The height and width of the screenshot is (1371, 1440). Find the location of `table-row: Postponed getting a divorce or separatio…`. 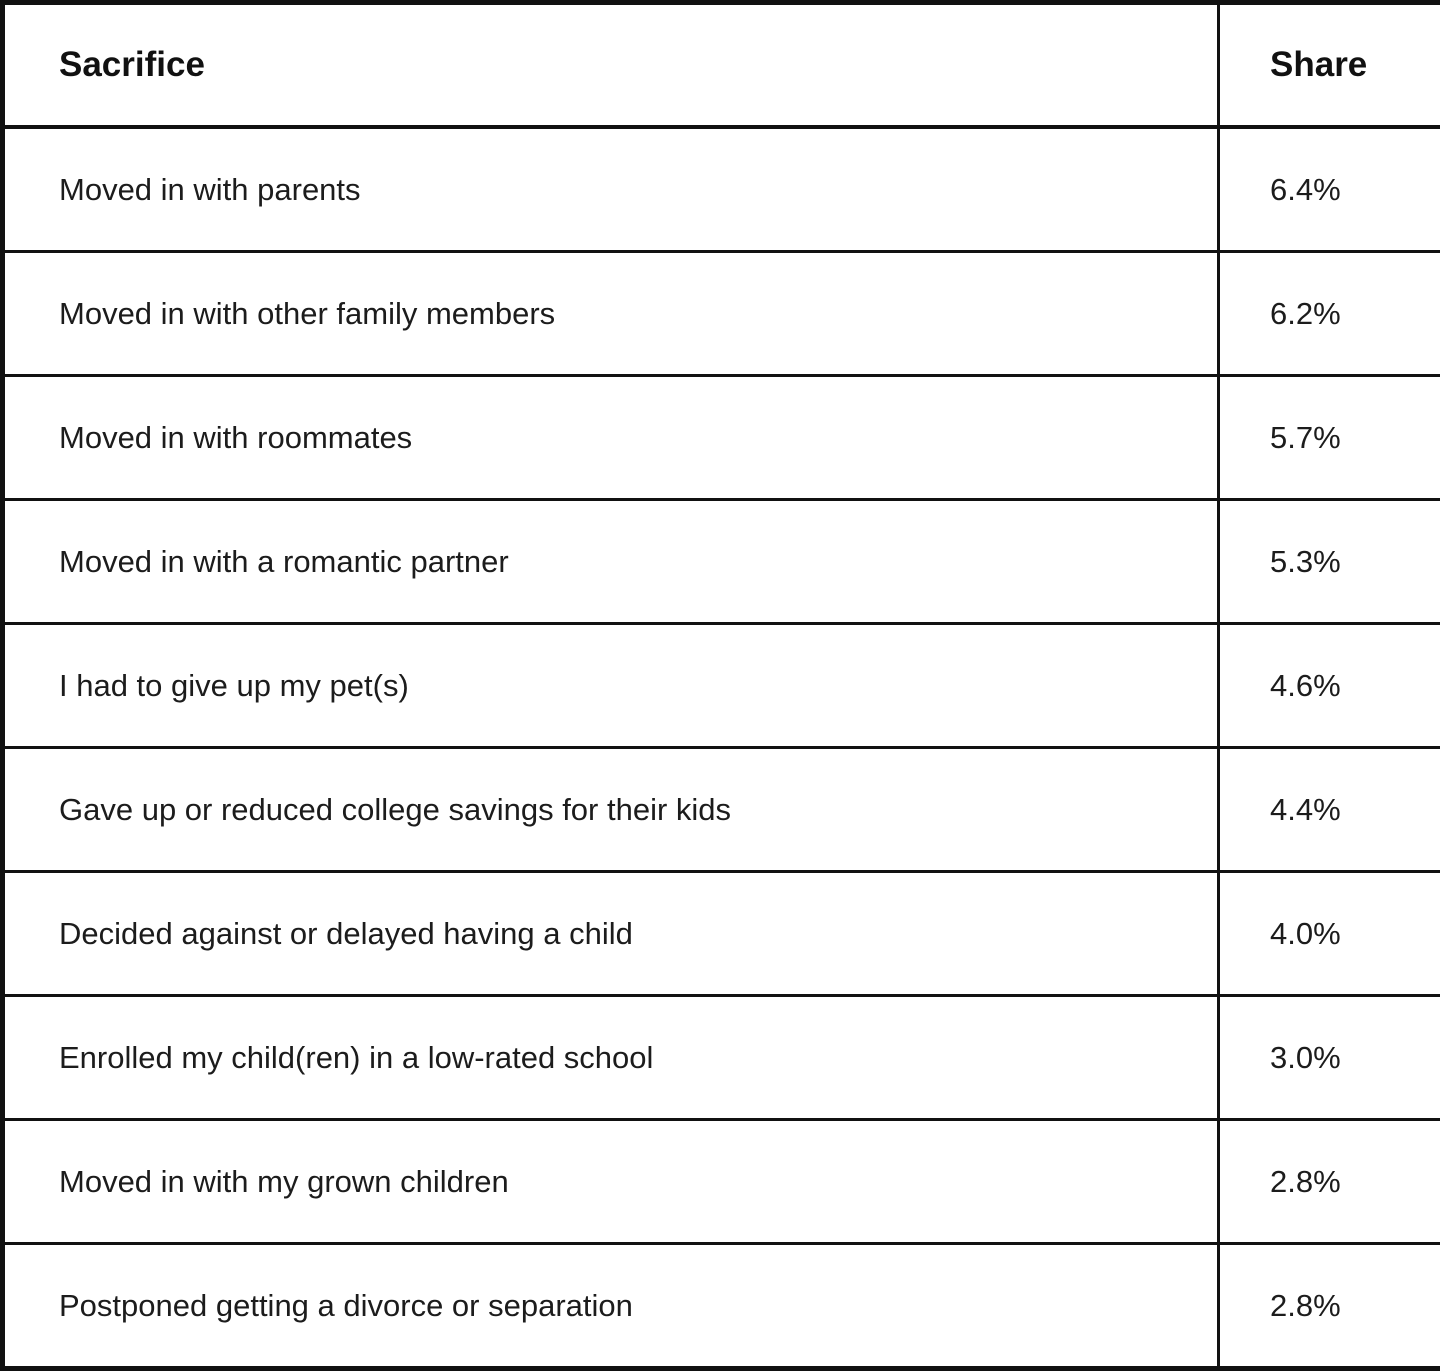

table-row: Postponed getting a divorce or separatio… is located at coordinates (721, 1306).